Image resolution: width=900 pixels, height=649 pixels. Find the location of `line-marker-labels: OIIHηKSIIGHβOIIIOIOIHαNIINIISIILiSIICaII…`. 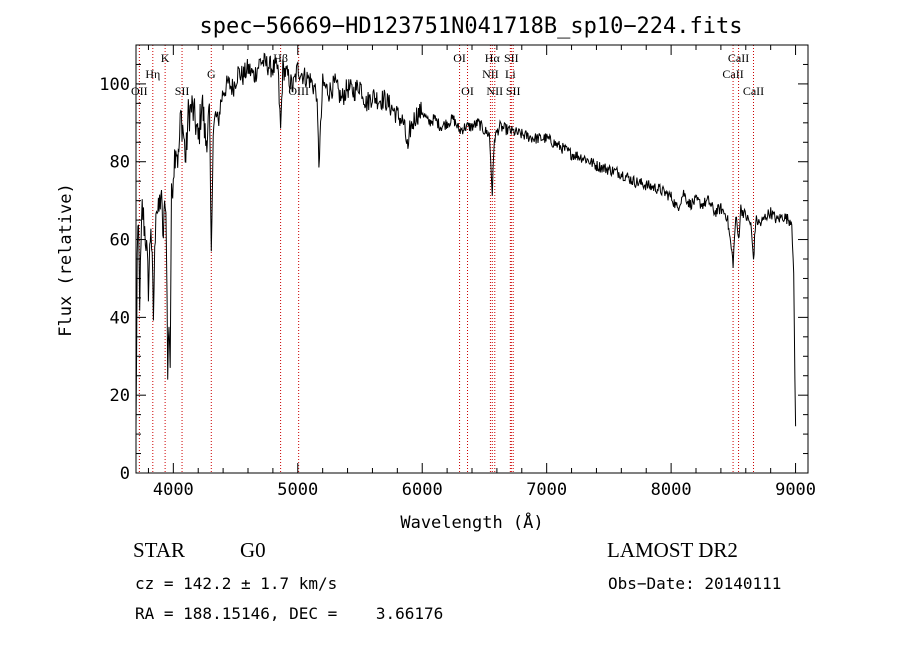

line-marker-labels: OIIHηKSIIGHβOIIIOIOIHαNIINIISIILiSIICaII… is located at coordinates (447, 74).